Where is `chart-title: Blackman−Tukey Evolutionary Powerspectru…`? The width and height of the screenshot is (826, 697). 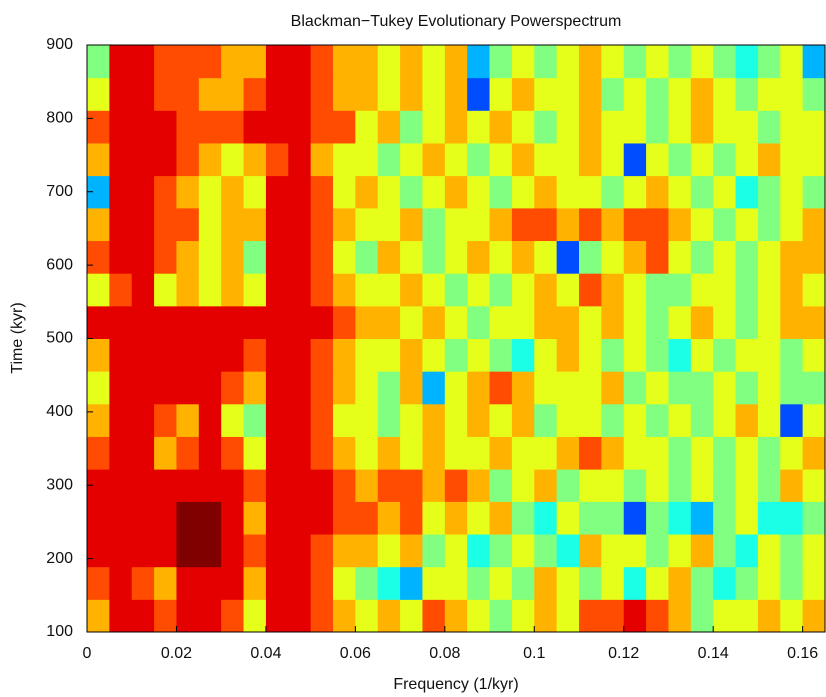 chart-title: Blackman−Tukey Evolutionary Powerspectru… is located at coordinates (456, 21).